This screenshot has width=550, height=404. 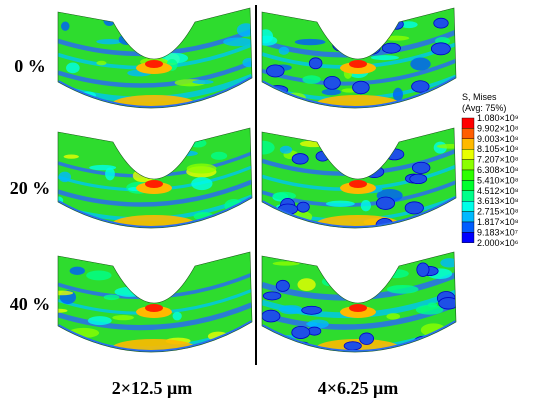 What do you see at coordinates (498, 243) in the screenshot?
I see `legend-label: 2.000×10⁶` at bounding box center [498, 243].